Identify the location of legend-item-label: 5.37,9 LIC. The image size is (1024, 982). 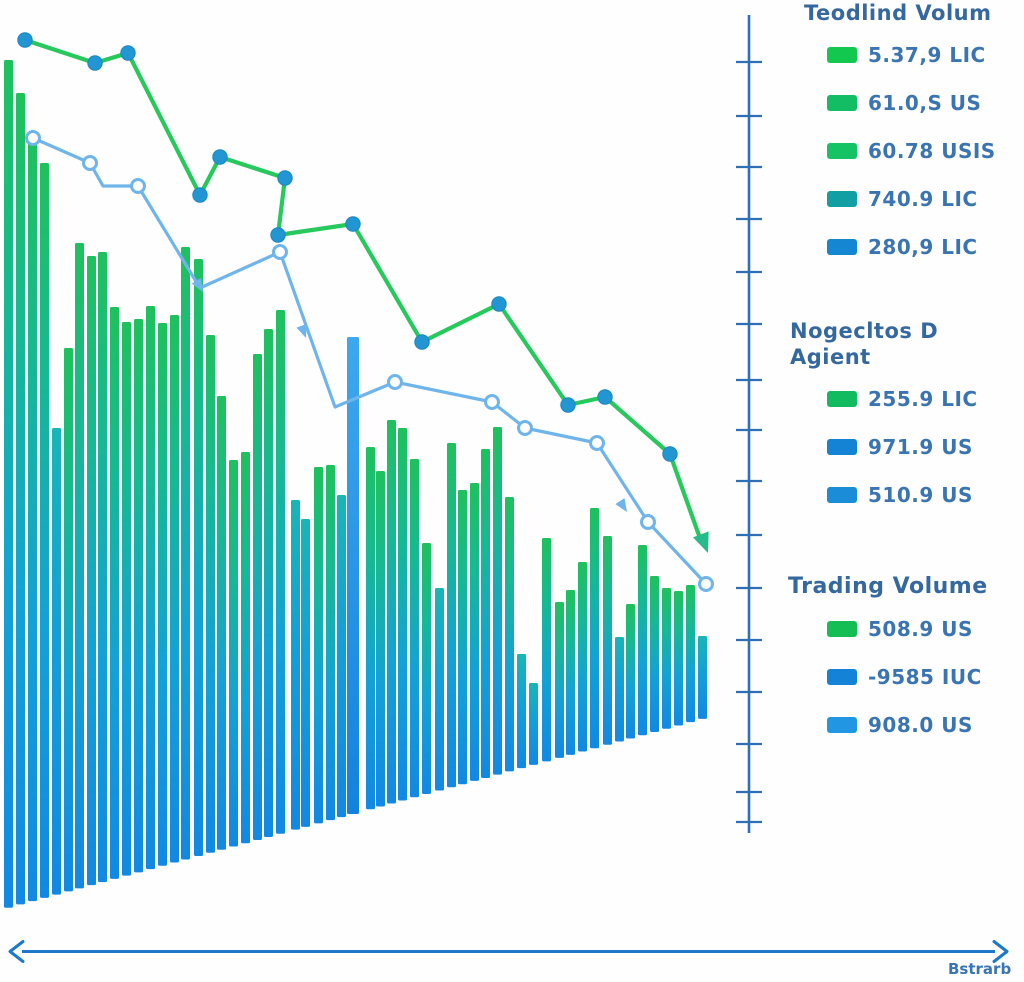
(927, 55).